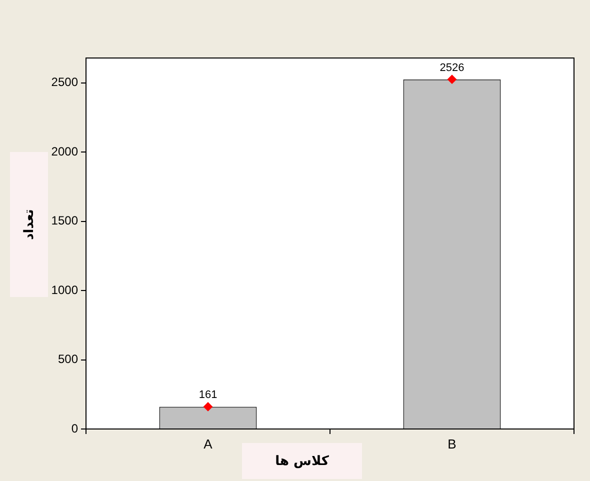  What do you see at coordinates (208, 395) in the screenshot?
I see `data-label: 161` at bounding box center [208, 395].